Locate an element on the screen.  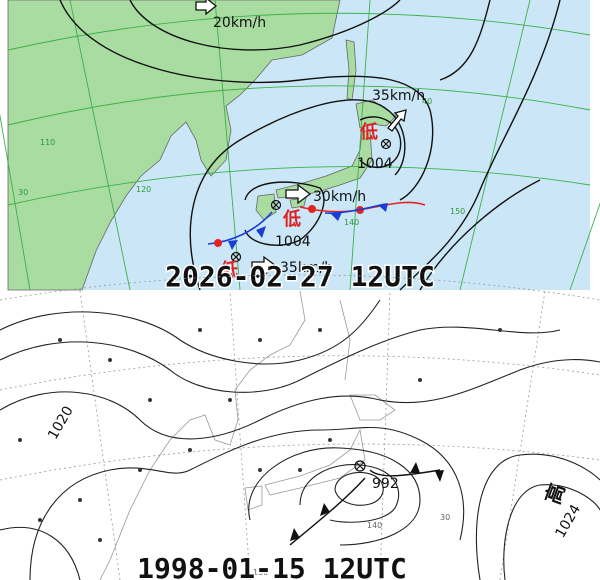
timestamp: 1998-01-15 12UTC is located at coordinates (272, 566).